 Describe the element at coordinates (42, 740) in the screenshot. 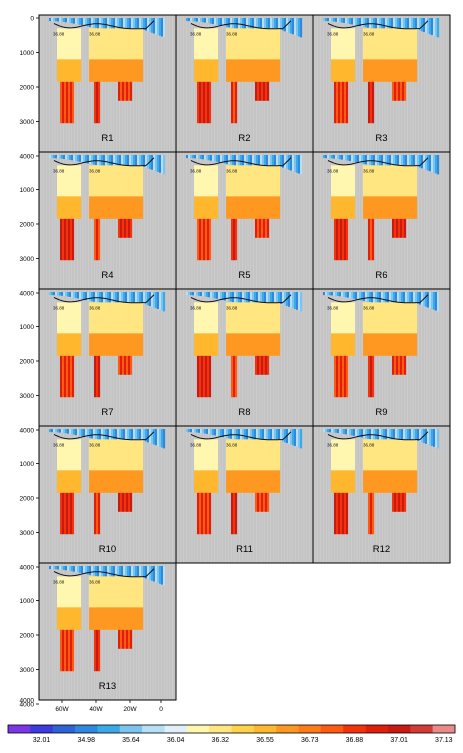

I see `colorbar-label: 32.01` at that location.